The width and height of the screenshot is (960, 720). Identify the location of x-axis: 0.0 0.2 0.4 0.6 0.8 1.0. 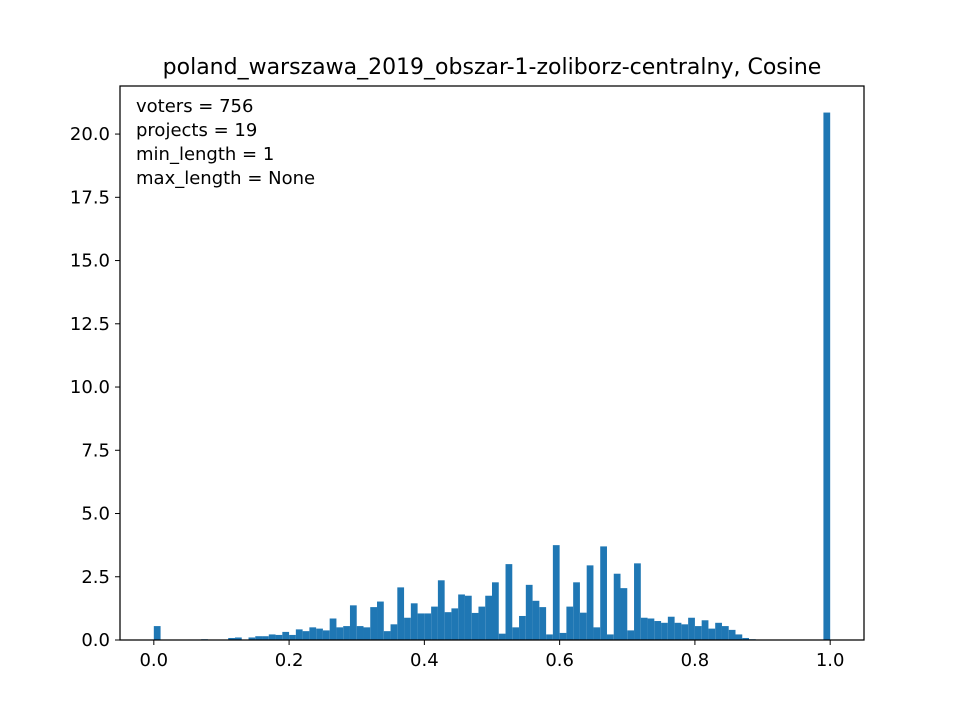
(492, 655).